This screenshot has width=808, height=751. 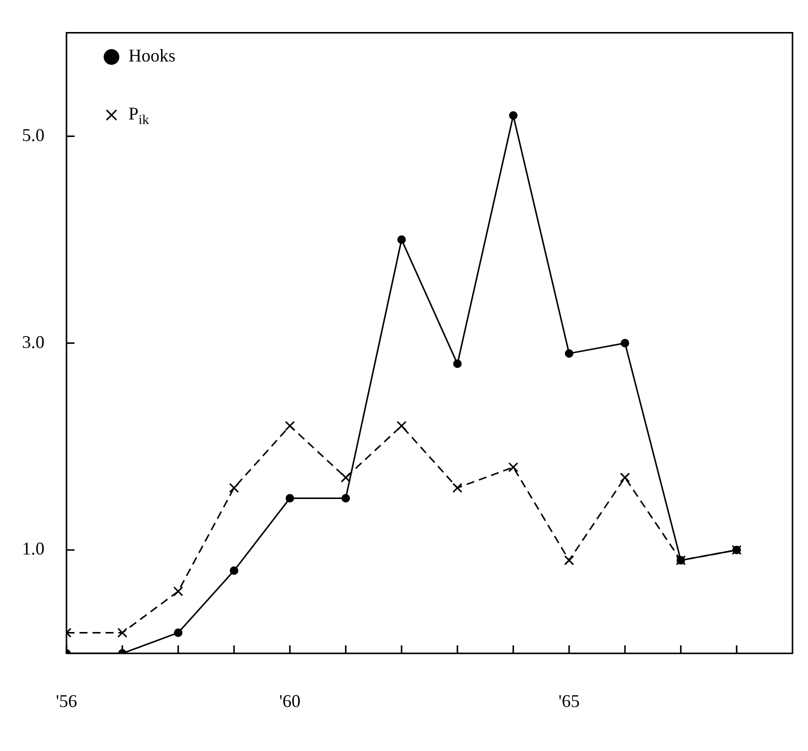 What do you see at coordinates (290, 700) in the screenshot?
I see `x-tick-label: '60` at bounding box center [290, 700].